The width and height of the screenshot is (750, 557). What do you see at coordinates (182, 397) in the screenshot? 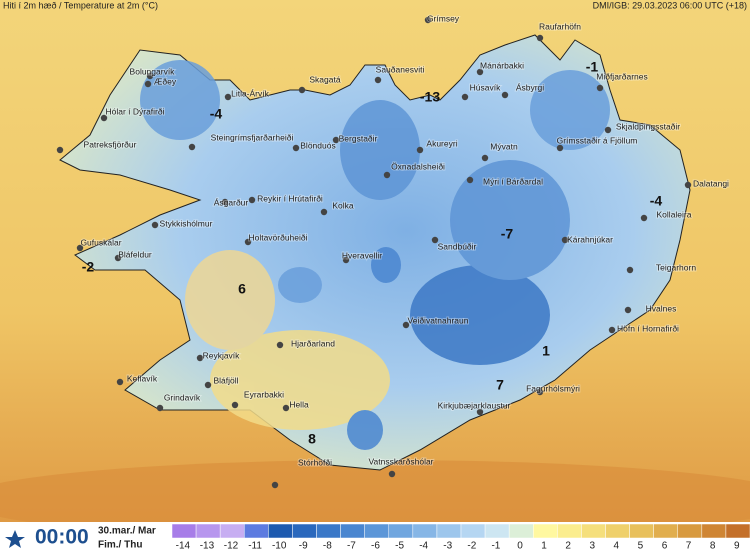
I see `station-label: Grindavík` at bounding box center [182, 397].